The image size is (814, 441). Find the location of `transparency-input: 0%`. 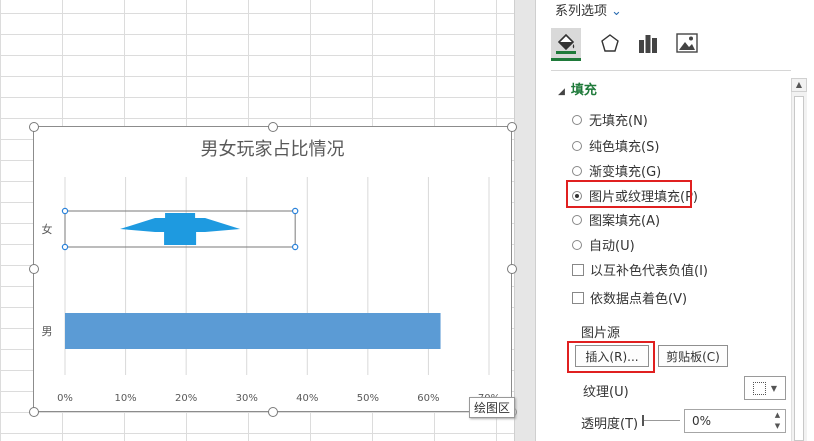

transparency-input: 0% is located at coordinates (735, 421).